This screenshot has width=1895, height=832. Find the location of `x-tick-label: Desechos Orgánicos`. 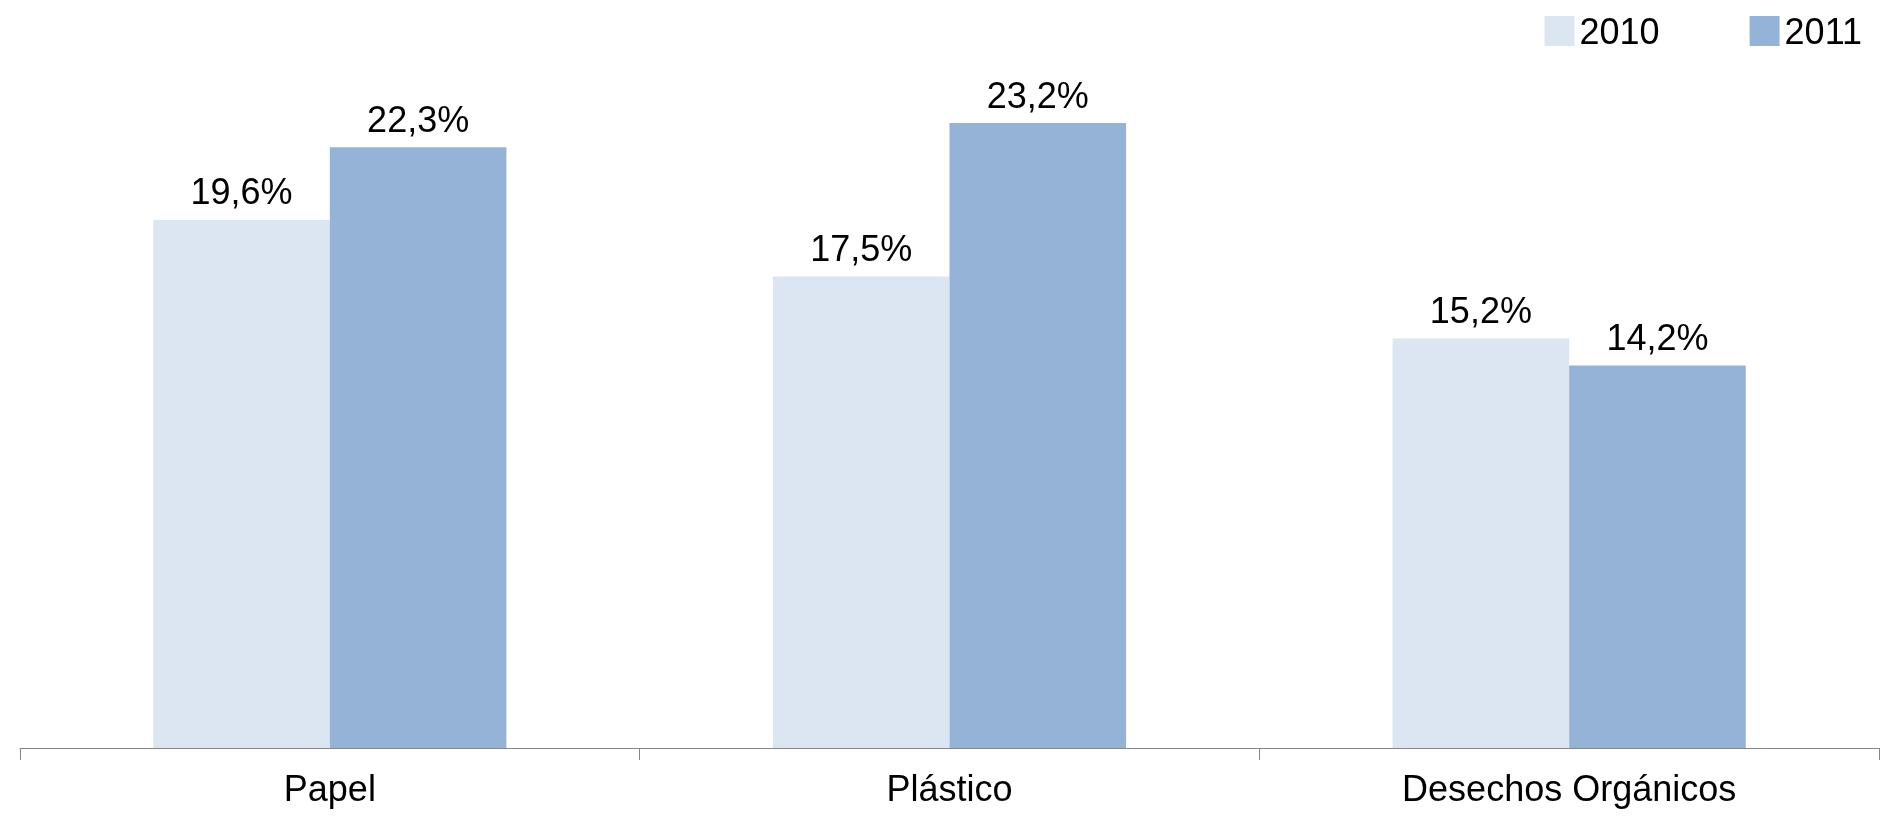

x-tick-label: Desechos Orgánicos is located at coordinates (1569, 788).